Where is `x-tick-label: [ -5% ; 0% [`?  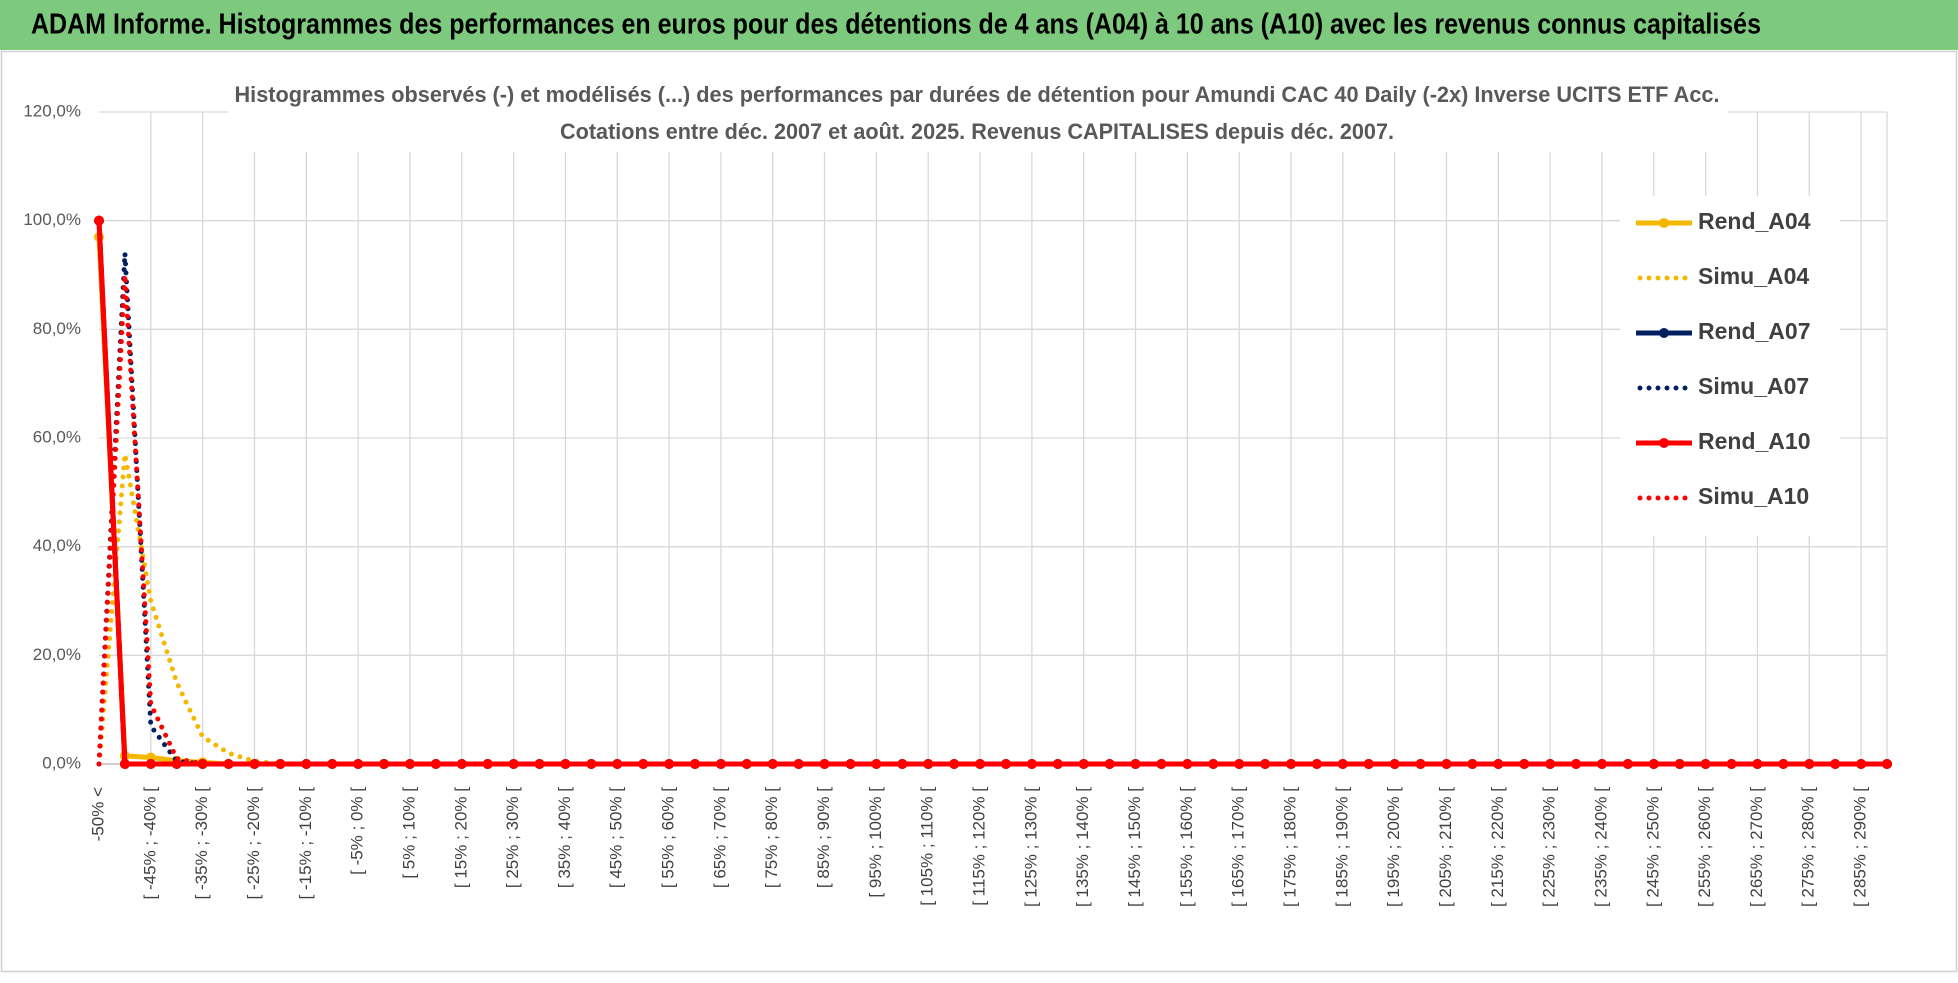 x-tick-label: [ -5% ; 0% [ is located at coordinates (357, 831).